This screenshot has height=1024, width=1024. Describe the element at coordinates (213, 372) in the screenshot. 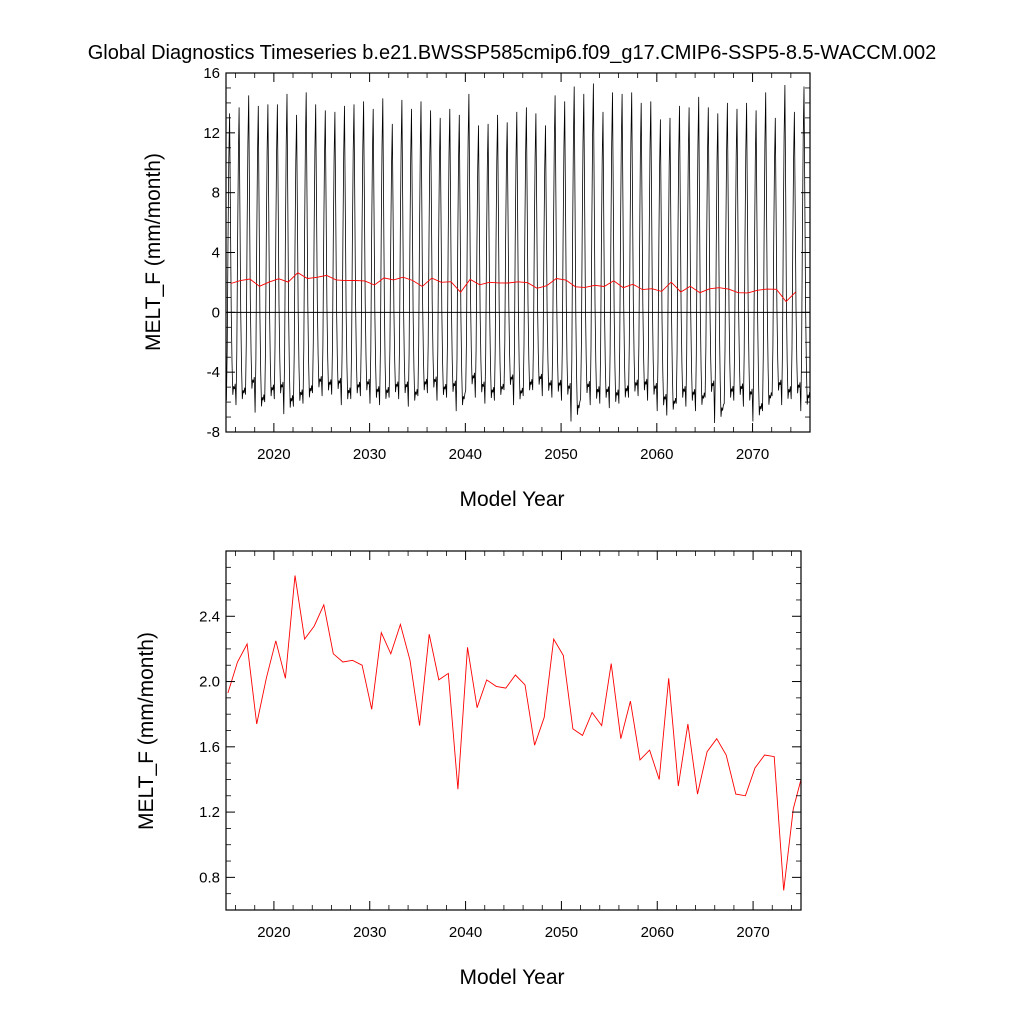

I see `top-ytick-label: -4` at that location.